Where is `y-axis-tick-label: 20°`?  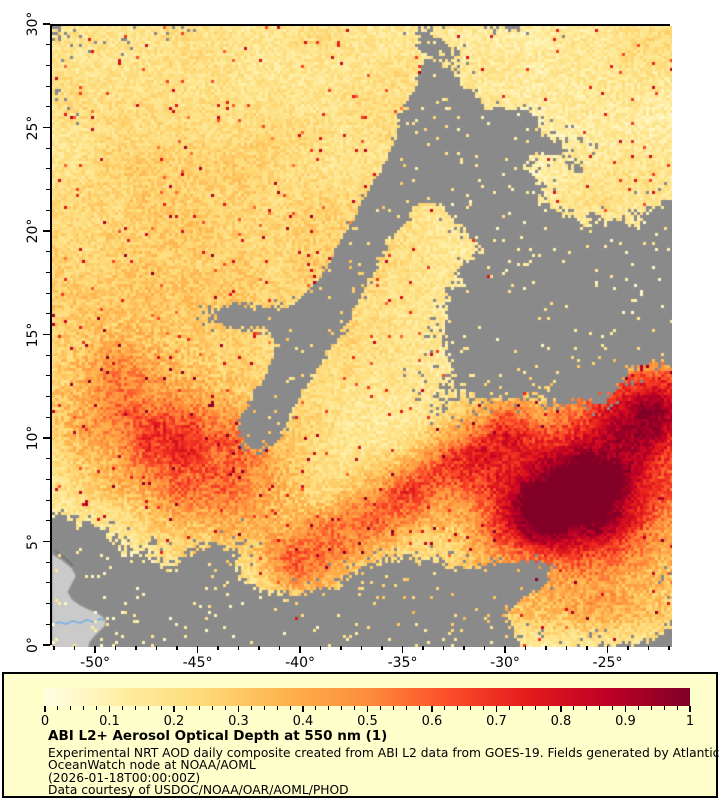 y-axis-tick-label: 20° is located at coordinates (33, 231).